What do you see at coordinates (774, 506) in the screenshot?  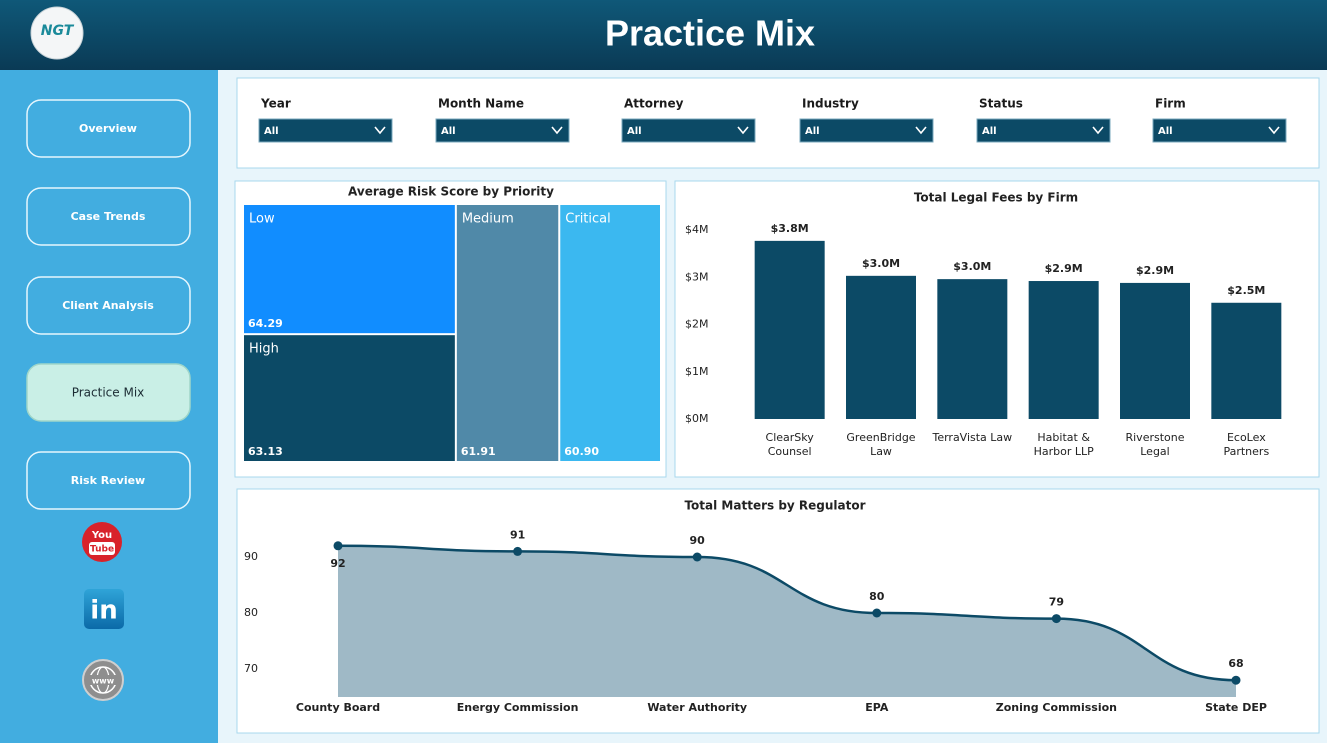 I see `chart-title: Total Matters by Regulator` at bounding box center [774, 506].